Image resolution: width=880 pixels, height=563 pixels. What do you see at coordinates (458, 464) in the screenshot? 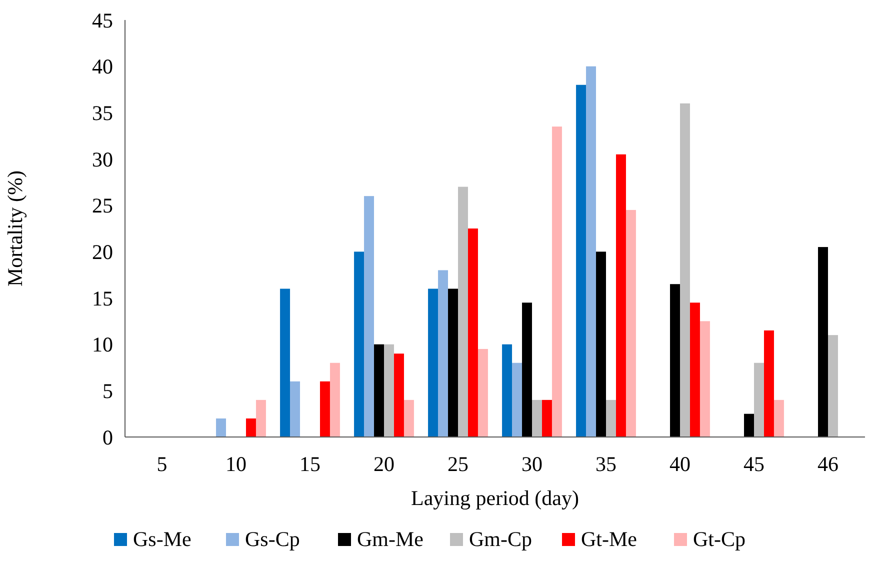
I see `x-tick-label: 25` at bounding box center [458, 464].